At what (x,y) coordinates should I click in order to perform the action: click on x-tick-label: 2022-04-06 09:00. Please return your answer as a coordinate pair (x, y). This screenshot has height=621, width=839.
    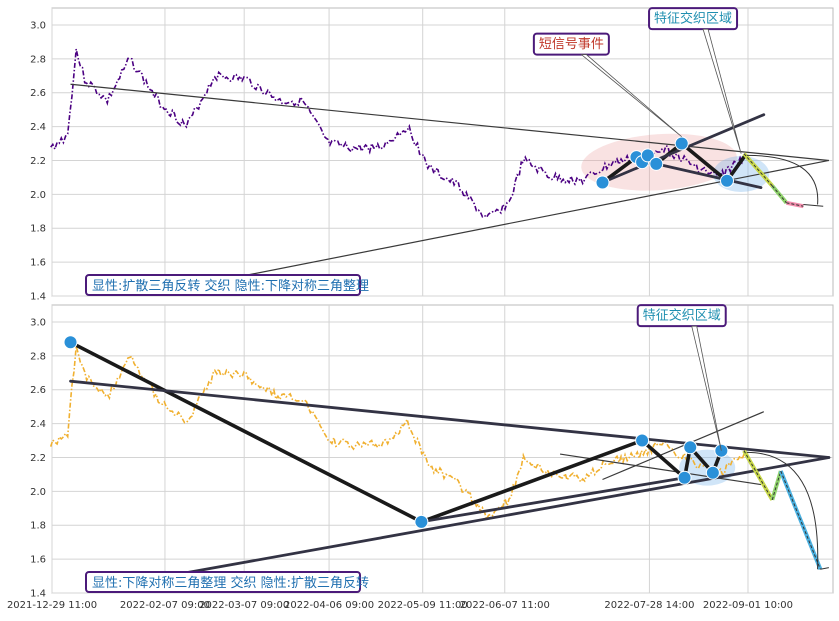
    Looking at the image, I should click on (329, 605).